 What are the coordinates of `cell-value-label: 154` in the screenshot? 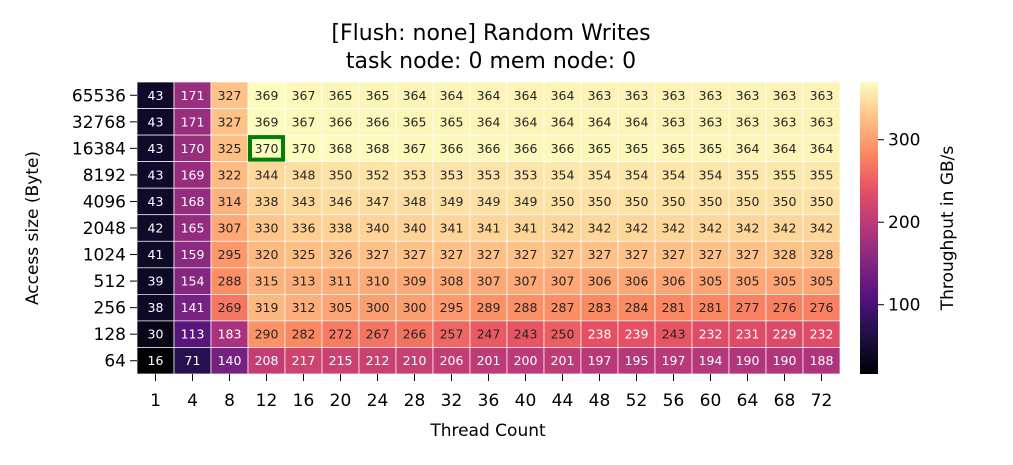 It's located at (193, 281).